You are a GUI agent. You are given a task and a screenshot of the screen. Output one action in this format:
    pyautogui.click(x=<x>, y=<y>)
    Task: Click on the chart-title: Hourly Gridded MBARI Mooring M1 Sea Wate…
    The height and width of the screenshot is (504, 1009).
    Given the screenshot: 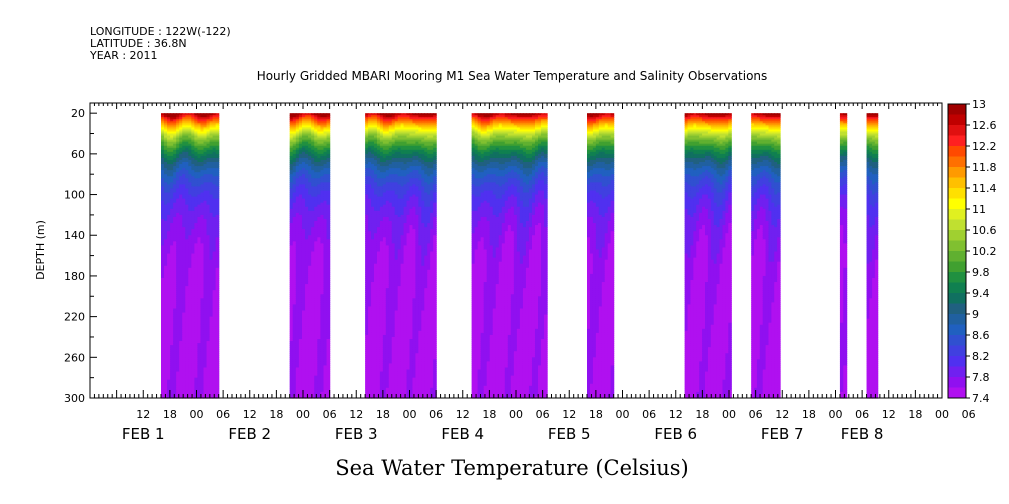 What is the action you would take?
    pyautogui.click(x=512, y=76)
    